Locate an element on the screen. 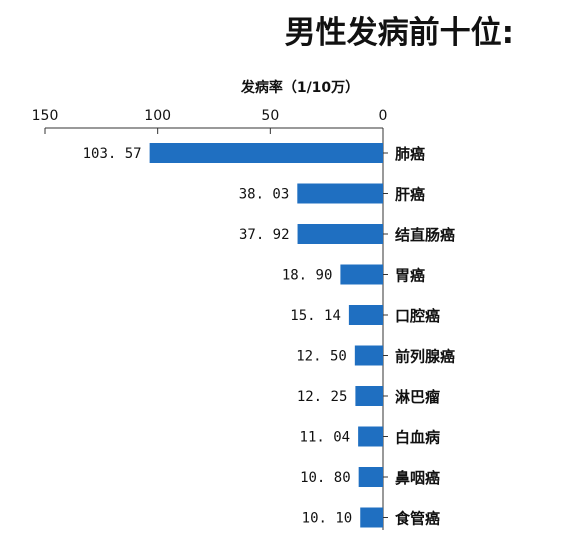 The height and width of the screenshot is (544, 575). value-label: 37. 92 is located at coordinates (264, 235).